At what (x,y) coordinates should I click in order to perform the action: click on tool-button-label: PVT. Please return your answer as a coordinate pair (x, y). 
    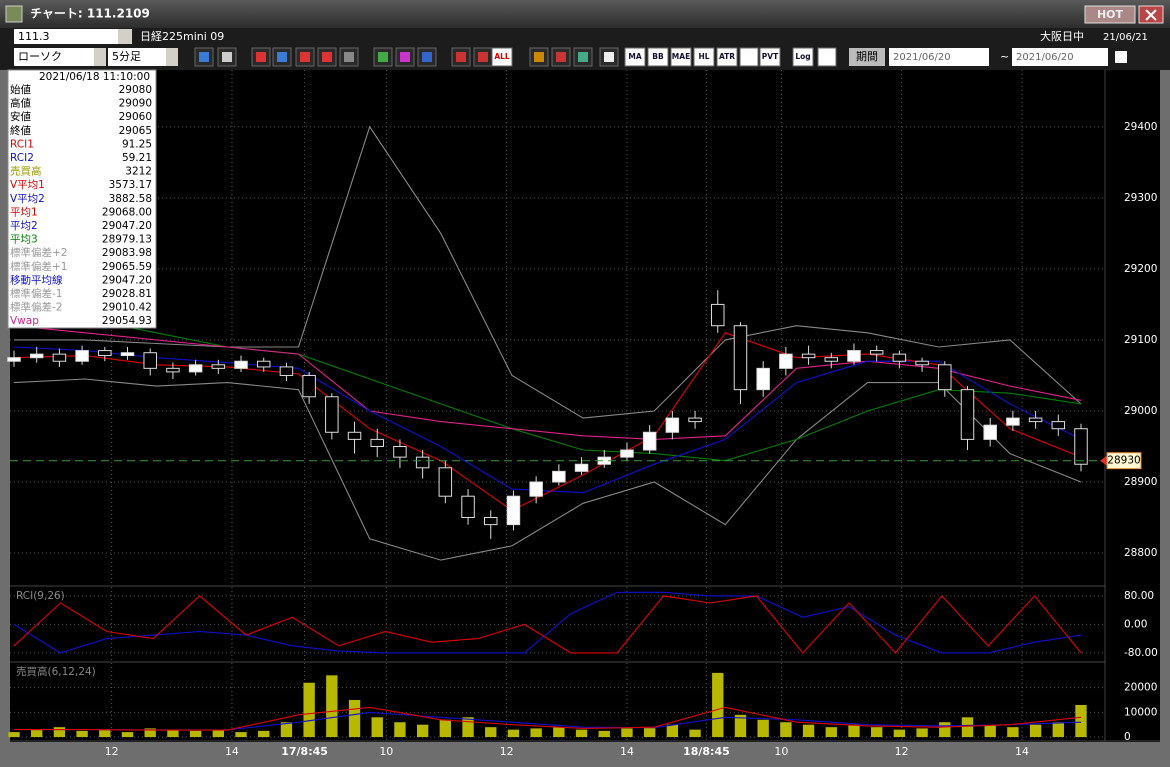
    Looking at the image, I should click on (770, 56).